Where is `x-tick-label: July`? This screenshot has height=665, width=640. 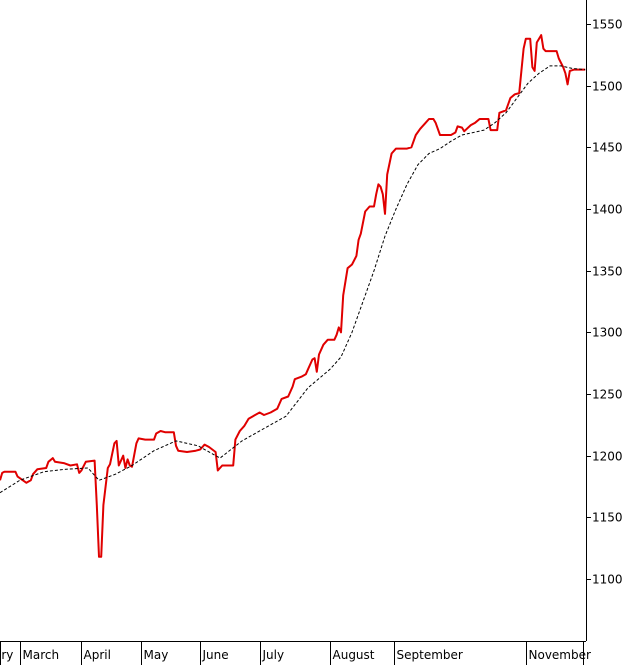
x-tick-label: July is located at coordinates (273, 655).